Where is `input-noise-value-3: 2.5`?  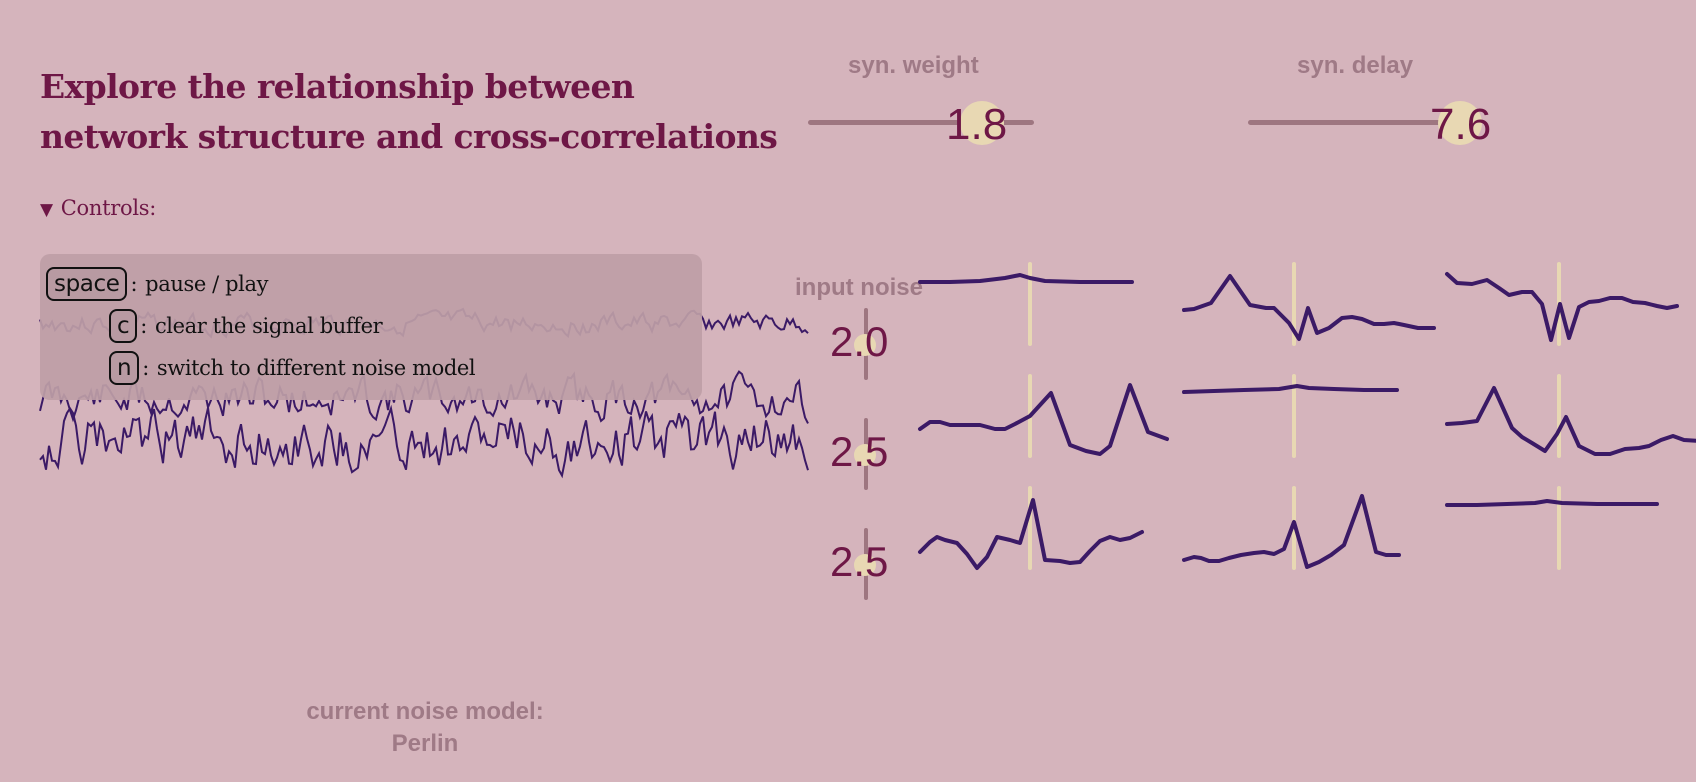 input-noise-value-3: 2.5 is located at coordinates (859, 561).